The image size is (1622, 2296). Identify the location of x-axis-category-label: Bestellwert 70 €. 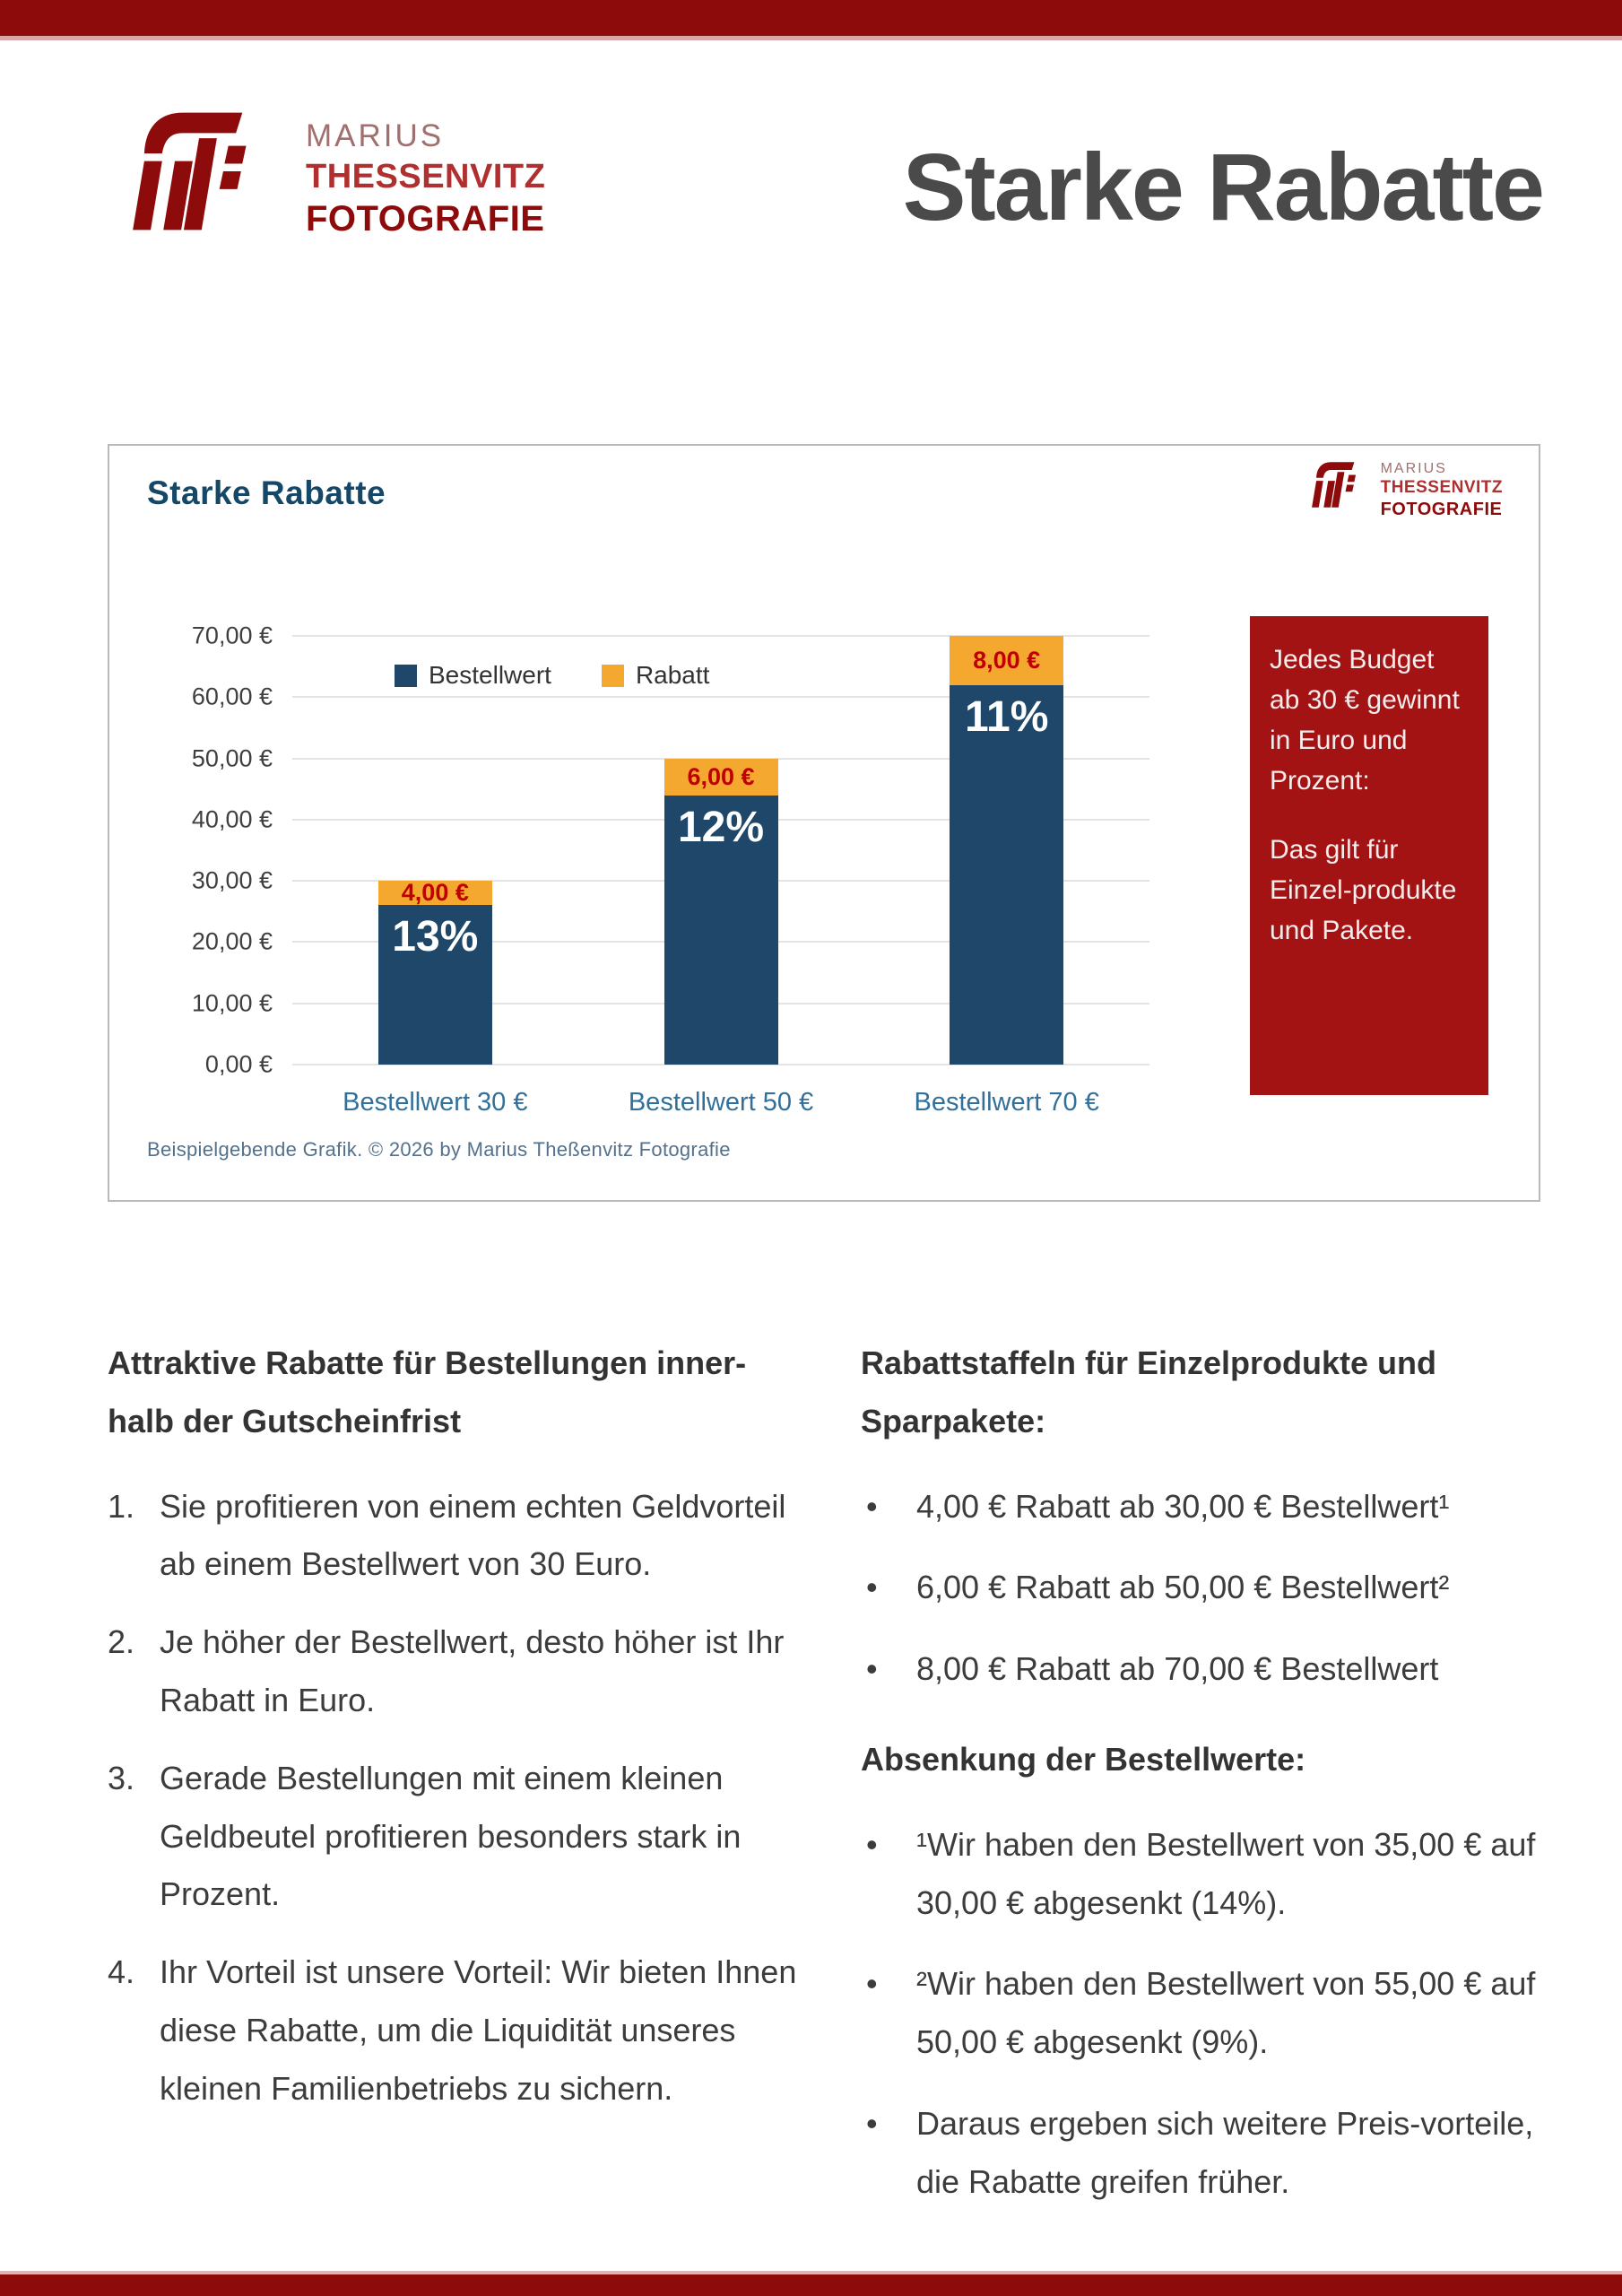
(1006, 1102).